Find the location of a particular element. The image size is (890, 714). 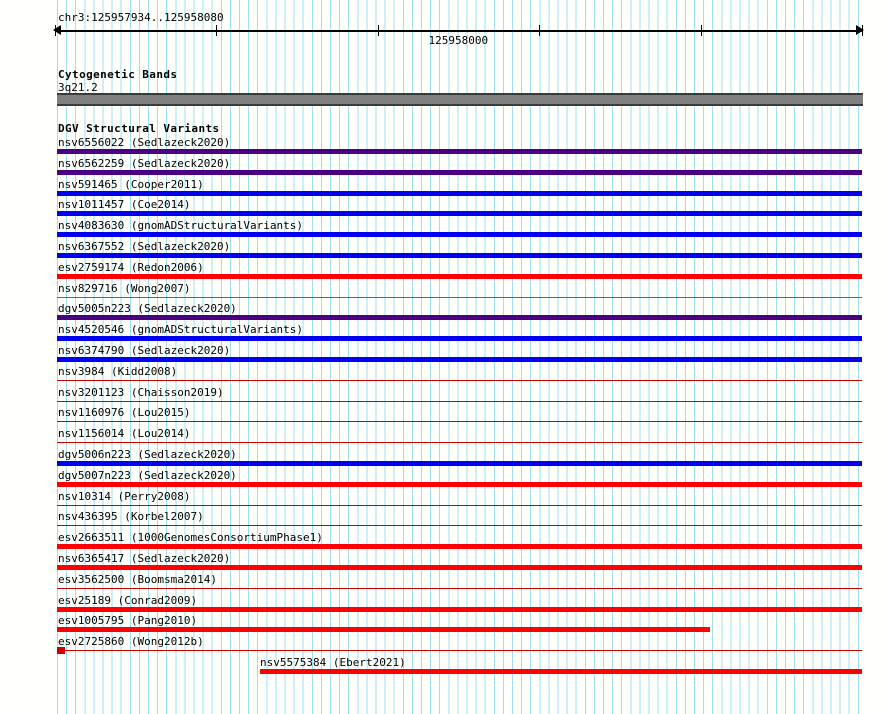

variant-row-label: nsv591465 (Cooper2011) is located at coordinates (131, 184).